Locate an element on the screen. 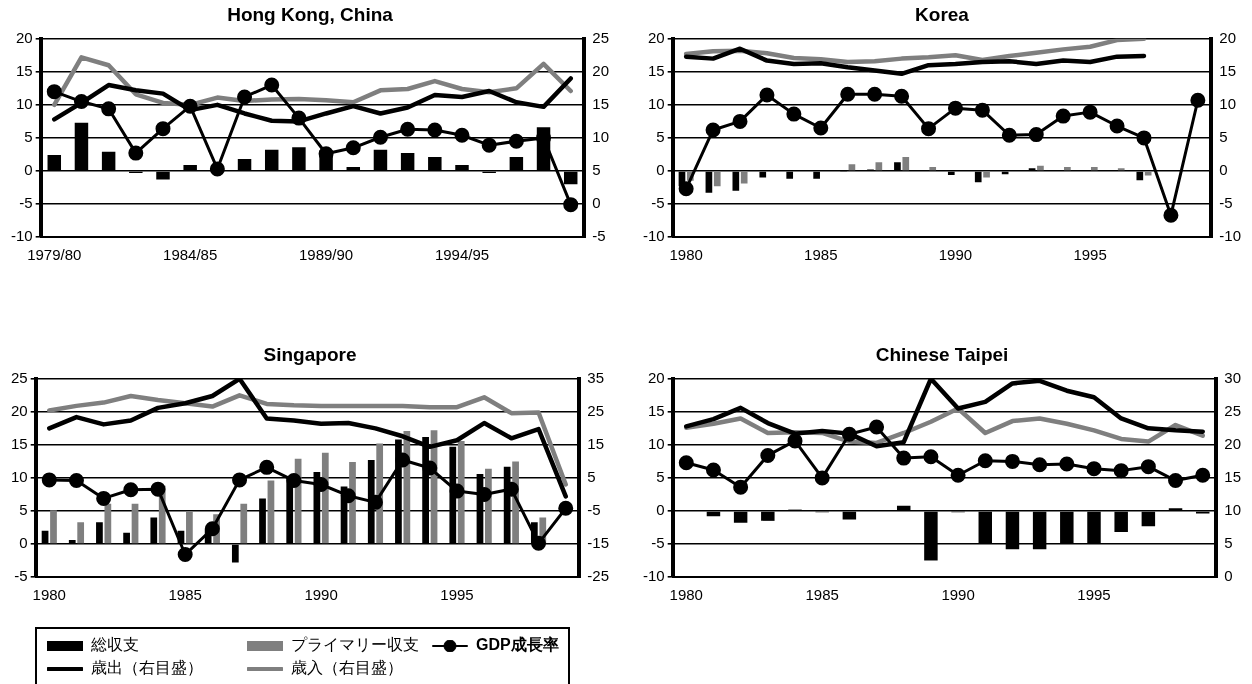 The height and width of the screenshot is (684, 1252). x-tick-label: 1994/95 is located at coordinates (462, 255).